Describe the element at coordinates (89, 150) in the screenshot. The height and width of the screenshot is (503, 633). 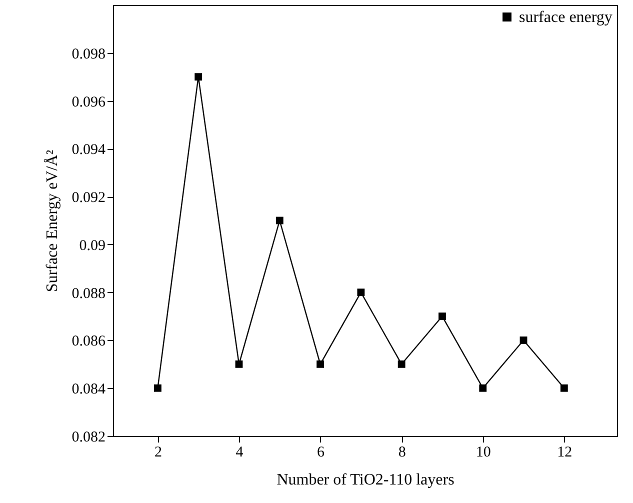
I see `y-tick-label: 0.094` at that location.